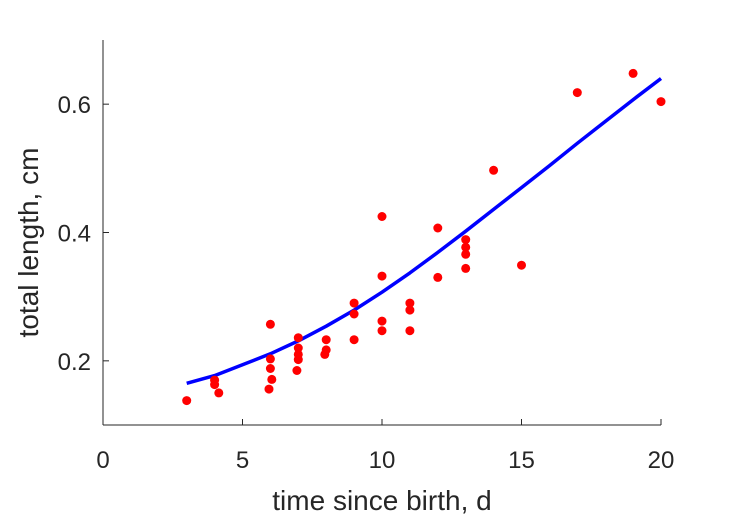 This screenshot has width=729, height=521. I want to click on y-ticks: 0.2 0.4 0.6, so click(83, 234).